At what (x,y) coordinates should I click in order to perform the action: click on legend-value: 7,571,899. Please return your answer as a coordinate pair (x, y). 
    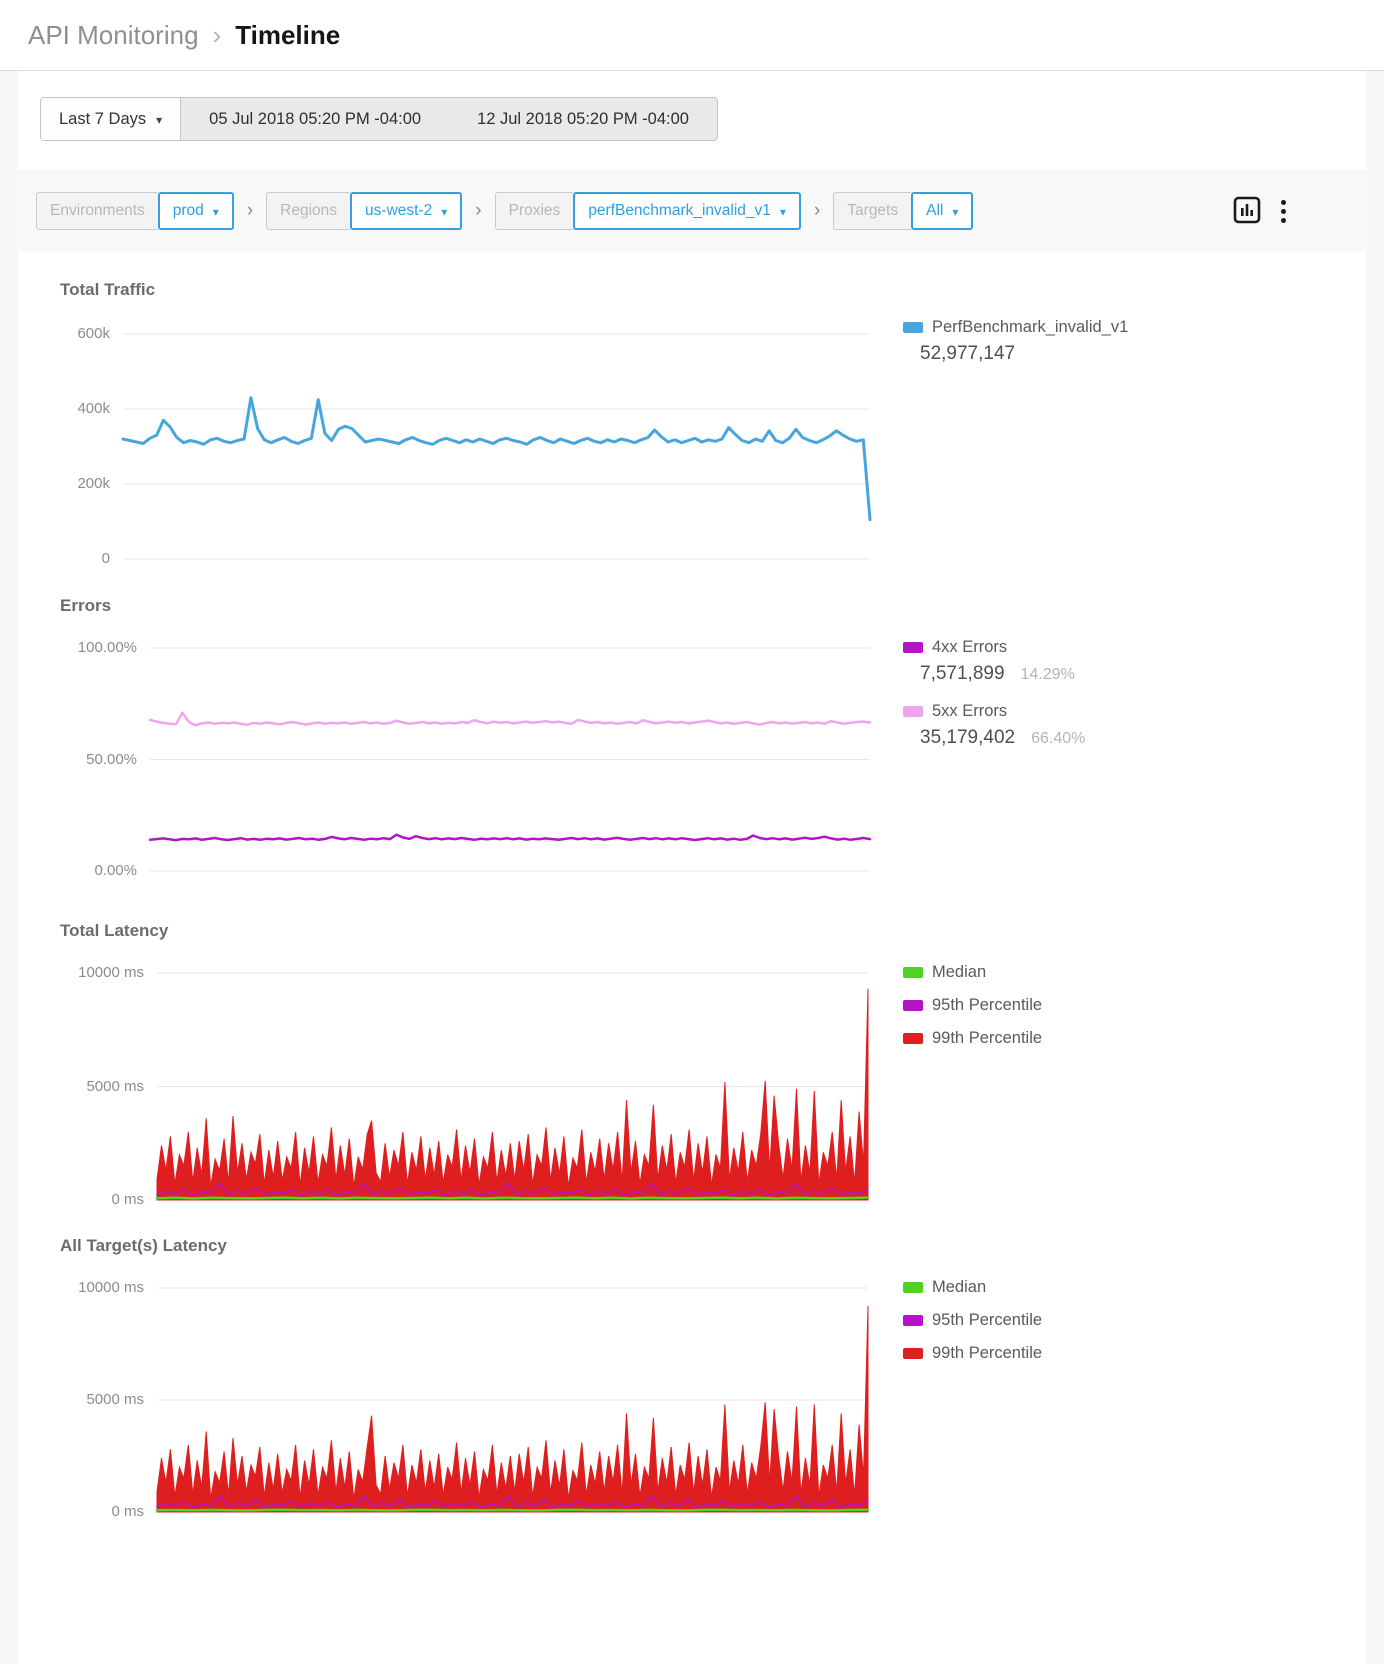
    Looking at the image, I should click on (962, 673).